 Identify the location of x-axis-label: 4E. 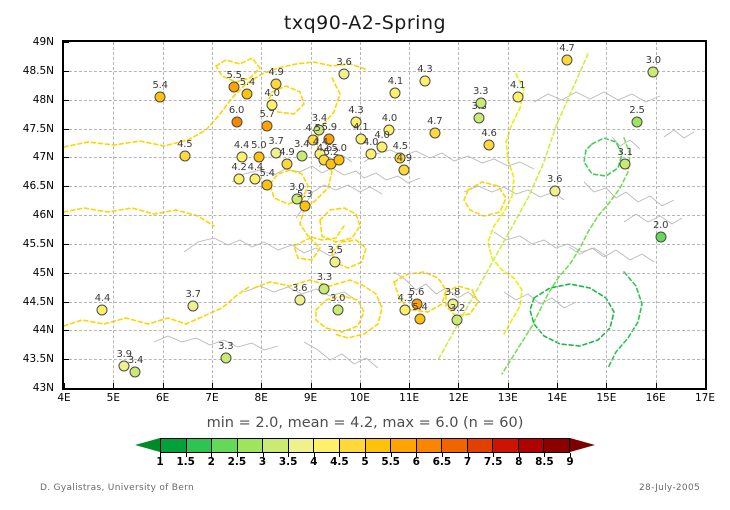
(64, 398).